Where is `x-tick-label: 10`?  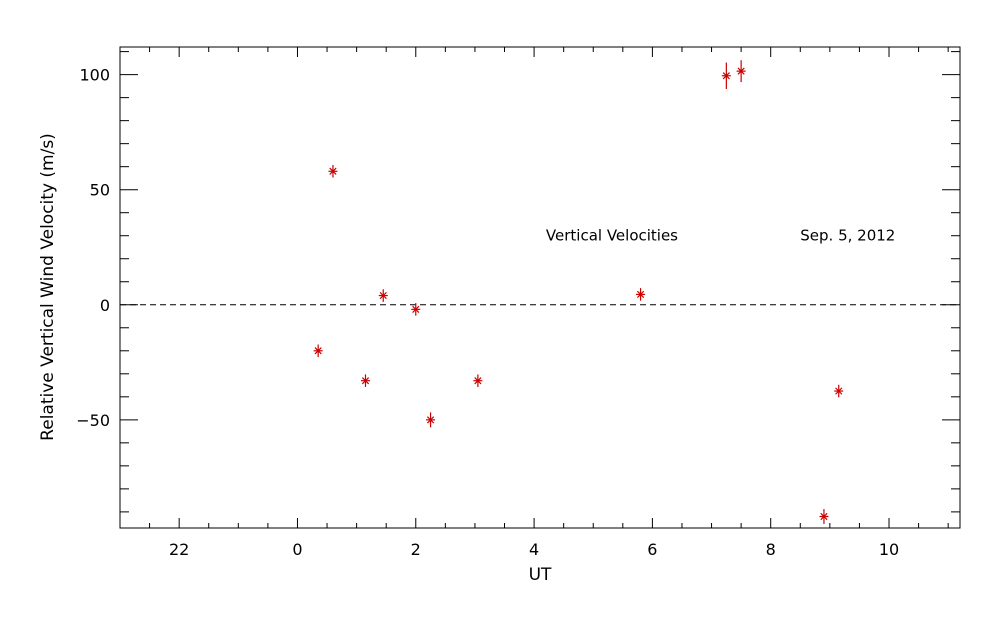 x-tick-label: 10 is located at coordinates (889, 549).